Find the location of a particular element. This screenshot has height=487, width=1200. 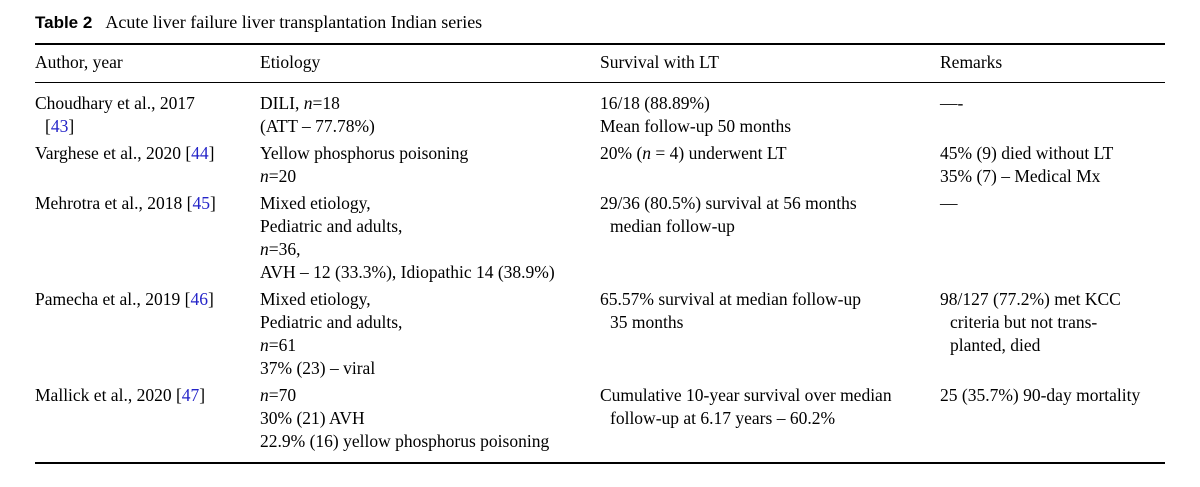

text-segment: =20 is located at coordinates (282, 176).